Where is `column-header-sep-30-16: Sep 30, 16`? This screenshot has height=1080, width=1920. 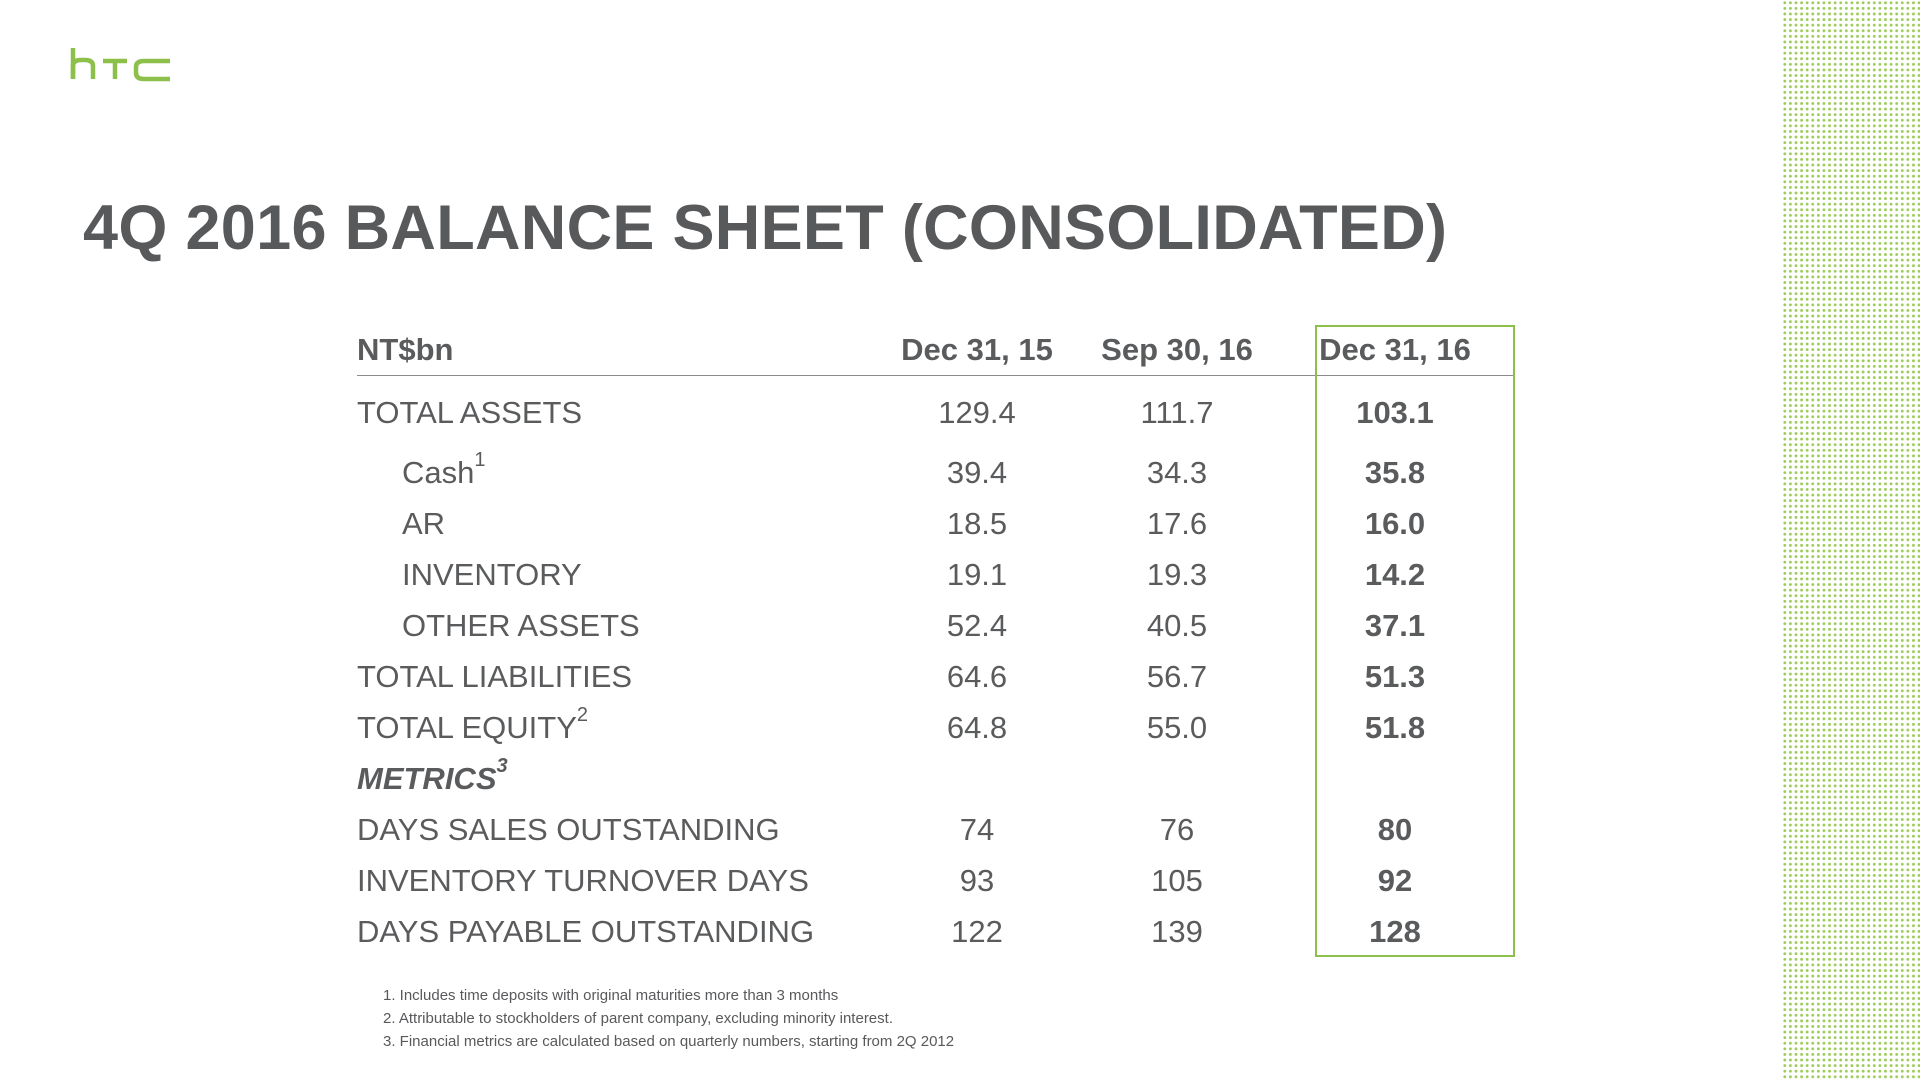 column-header-sep-30-16: Sep 30, 16 is located at coordinates (1177, 349).